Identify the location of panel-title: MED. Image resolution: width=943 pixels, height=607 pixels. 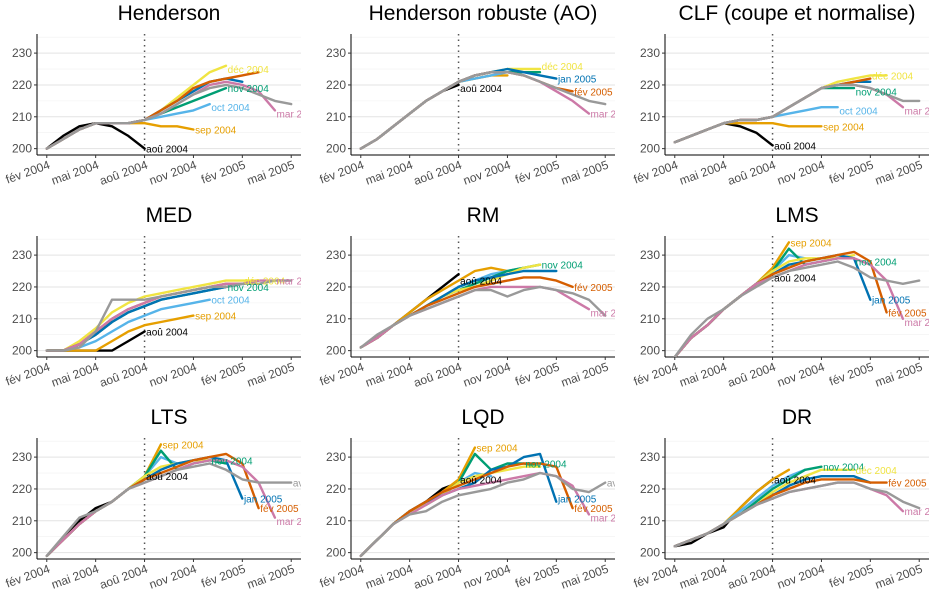
(169, 215).